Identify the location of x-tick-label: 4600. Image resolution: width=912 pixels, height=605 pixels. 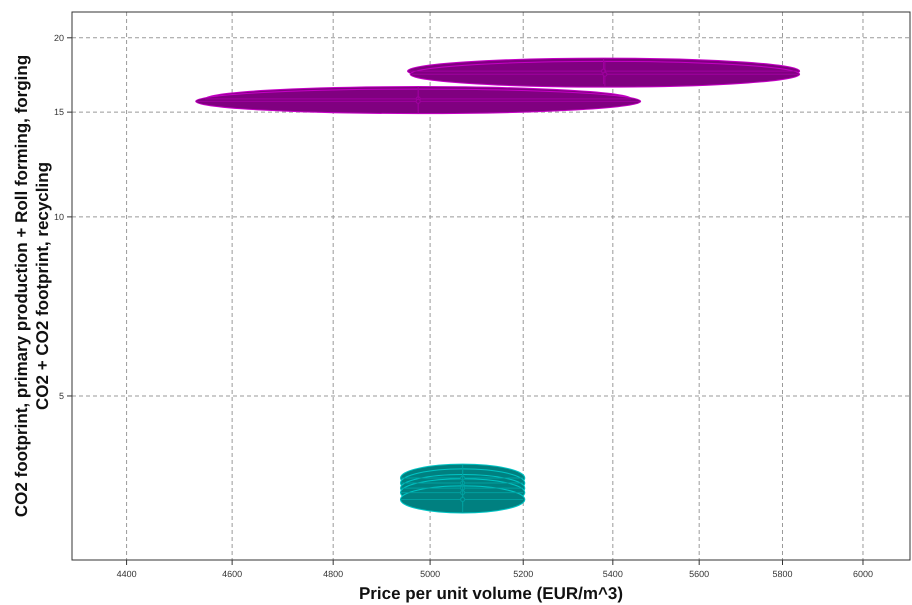
(232, 574).